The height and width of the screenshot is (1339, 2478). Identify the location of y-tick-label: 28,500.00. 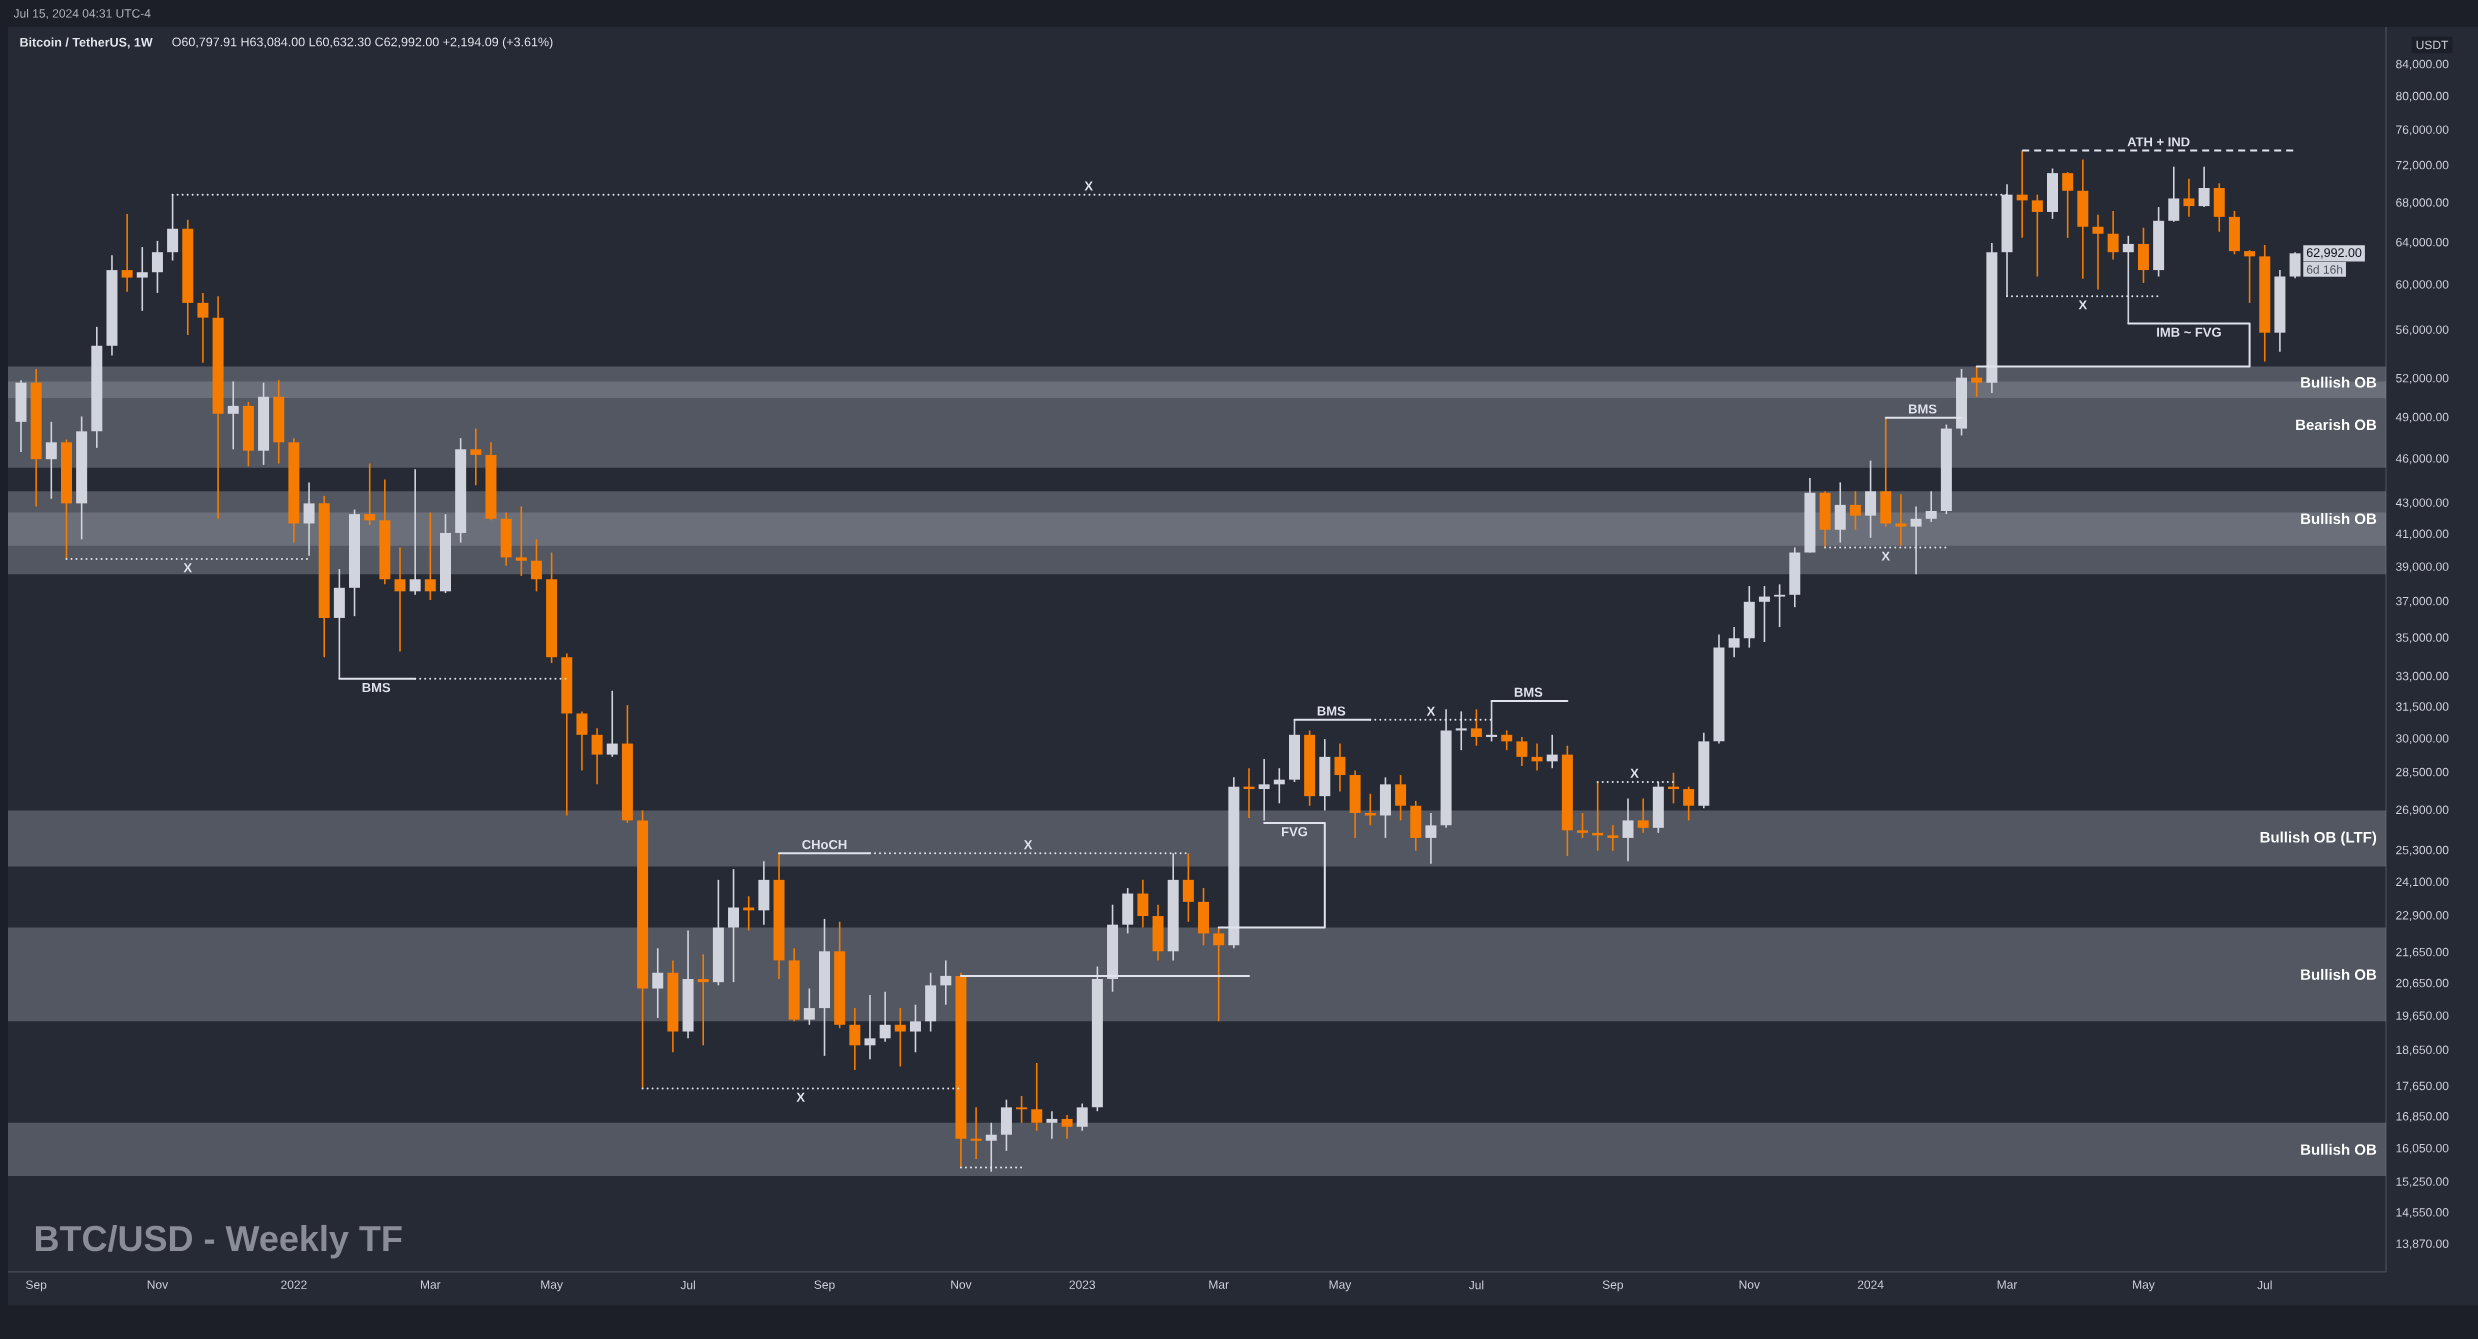
(2422, 772).